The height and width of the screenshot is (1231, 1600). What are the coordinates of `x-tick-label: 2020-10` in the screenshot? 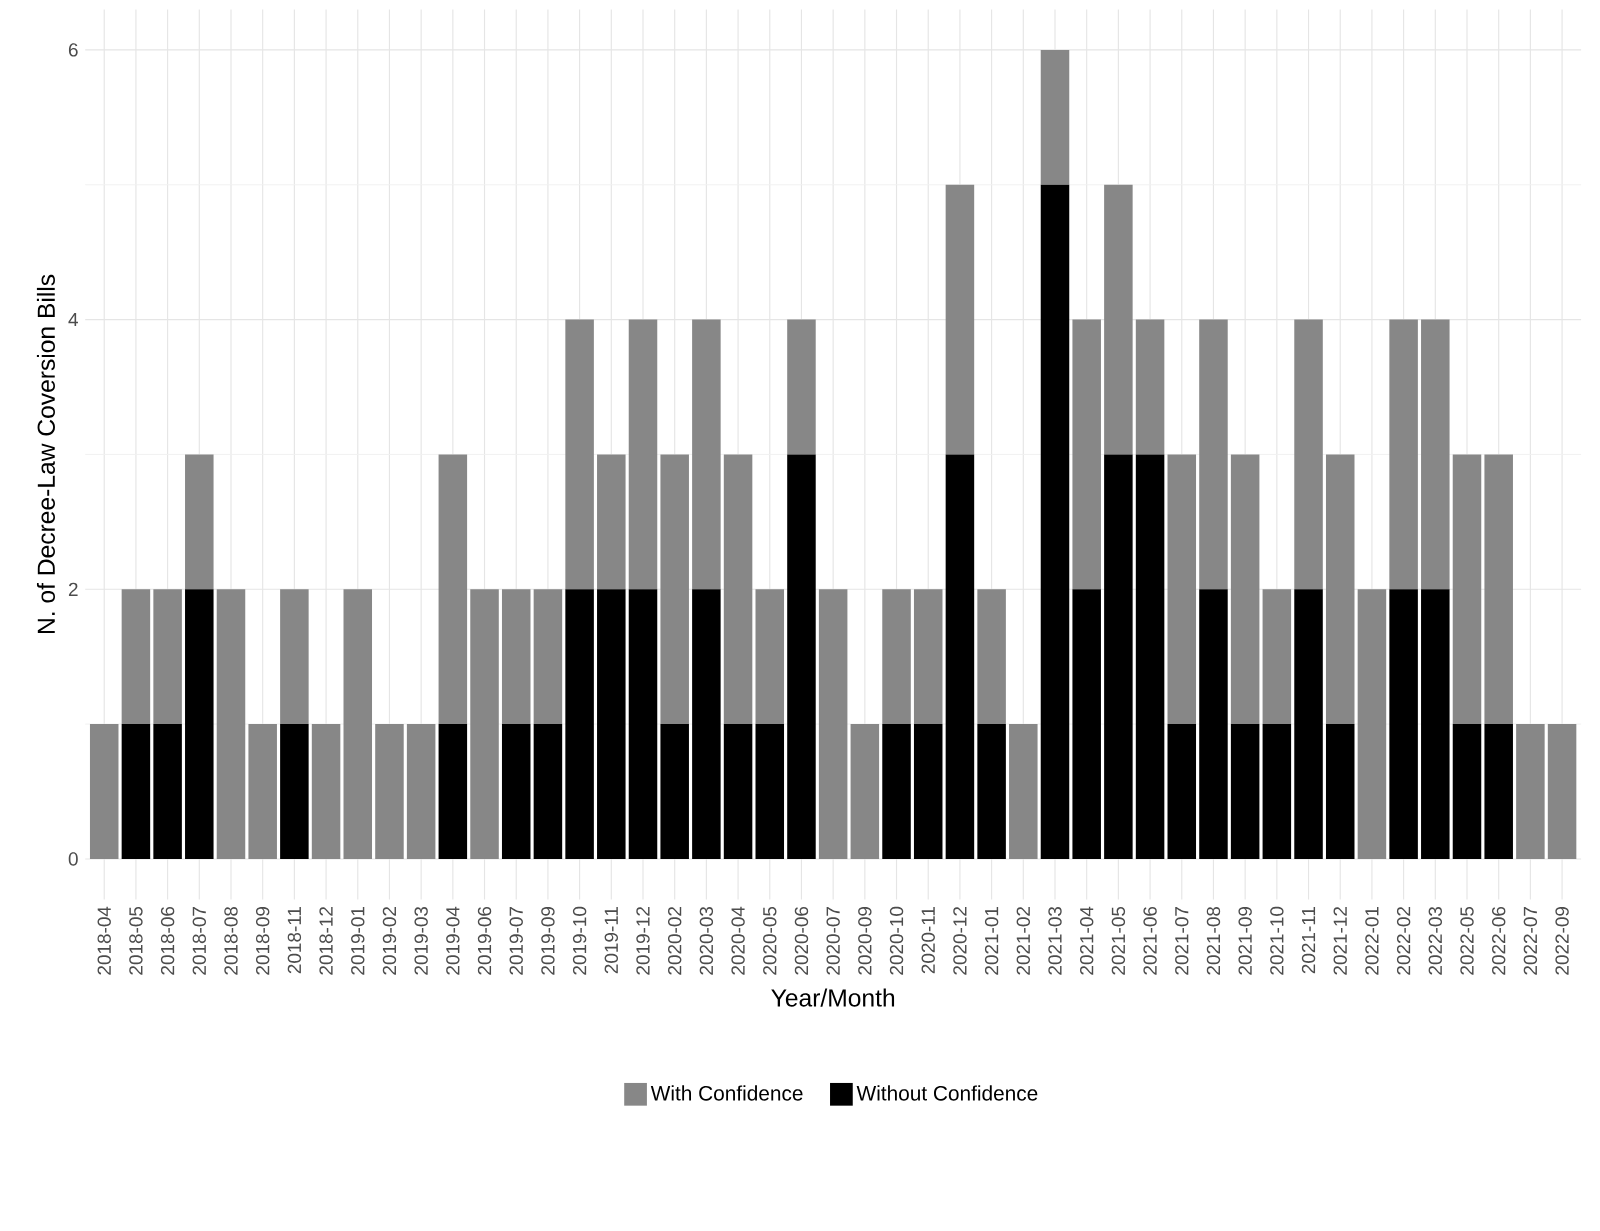 It's located at (896, 940).